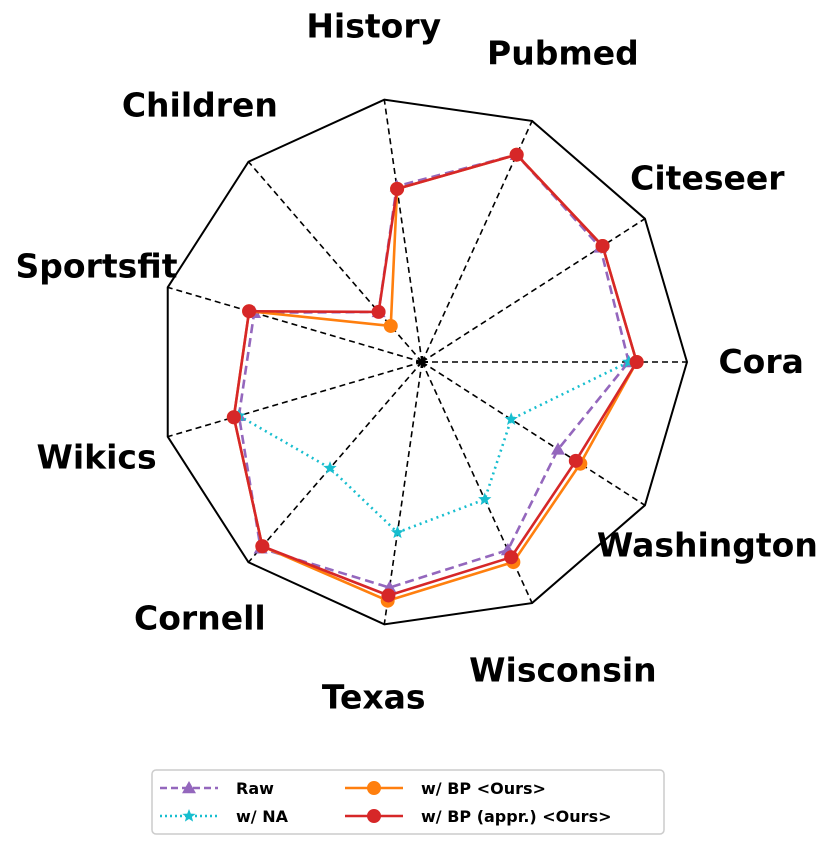 The width and height of the screenshot is (830, 850). I want to click on legend: Raw w/ NA w/ BP <Ours> w/ BP (appr.) <Ours>, so click(408, 802).